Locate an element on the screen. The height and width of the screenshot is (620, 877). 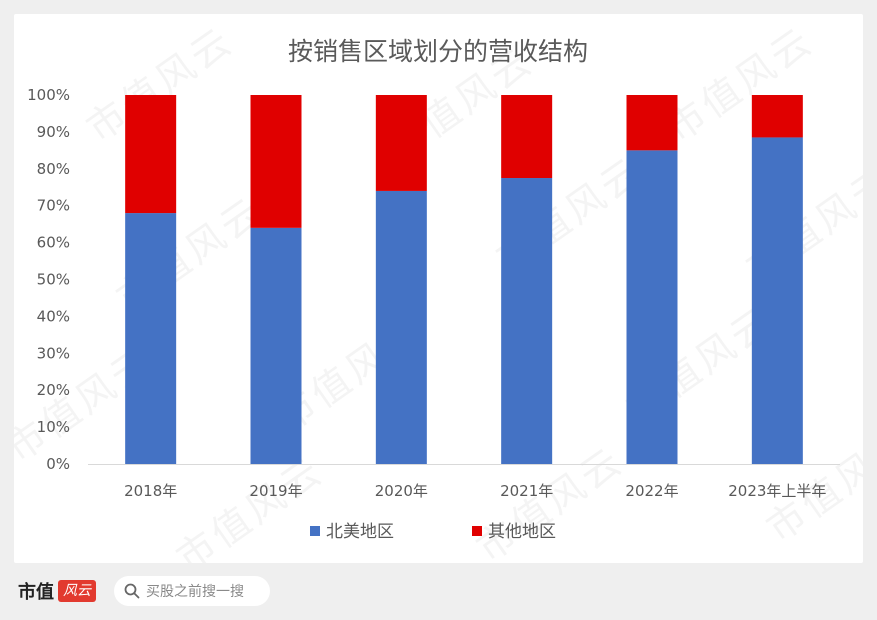
search-box: 买股之前搜一搜 is located at coordinates (192, 591).